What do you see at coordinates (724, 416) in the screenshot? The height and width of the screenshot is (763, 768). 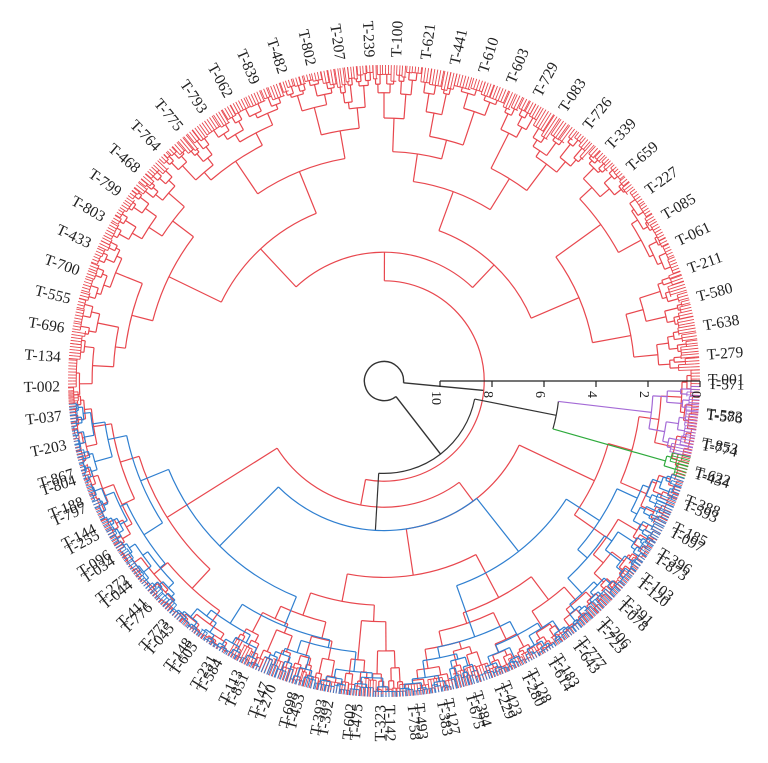 I see `tip-label: T-583` at bounding box center [724, 416].